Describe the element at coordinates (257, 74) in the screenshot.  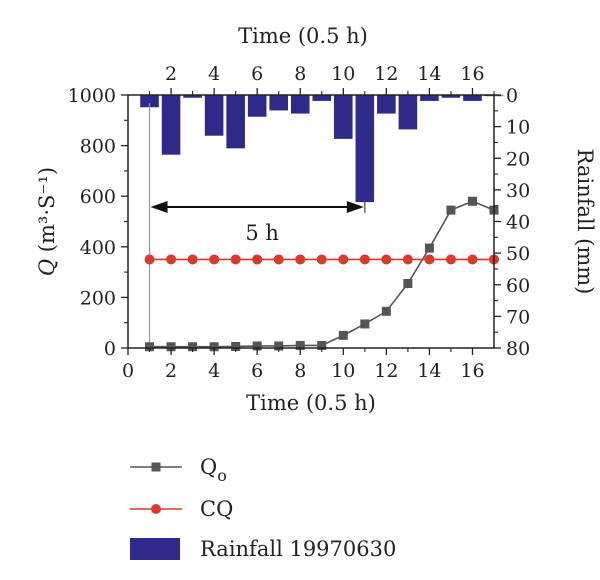
I see `top-tick-label: 6` at that location.